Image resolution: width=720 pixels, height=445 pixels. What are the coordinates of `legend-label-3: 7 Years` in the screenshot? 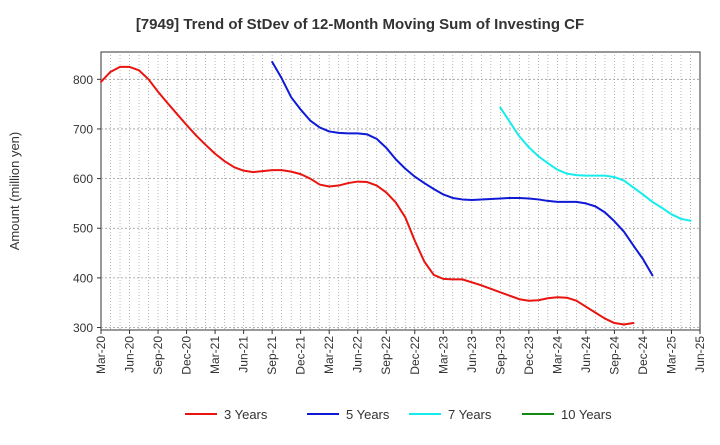 It's located at (470, 414).